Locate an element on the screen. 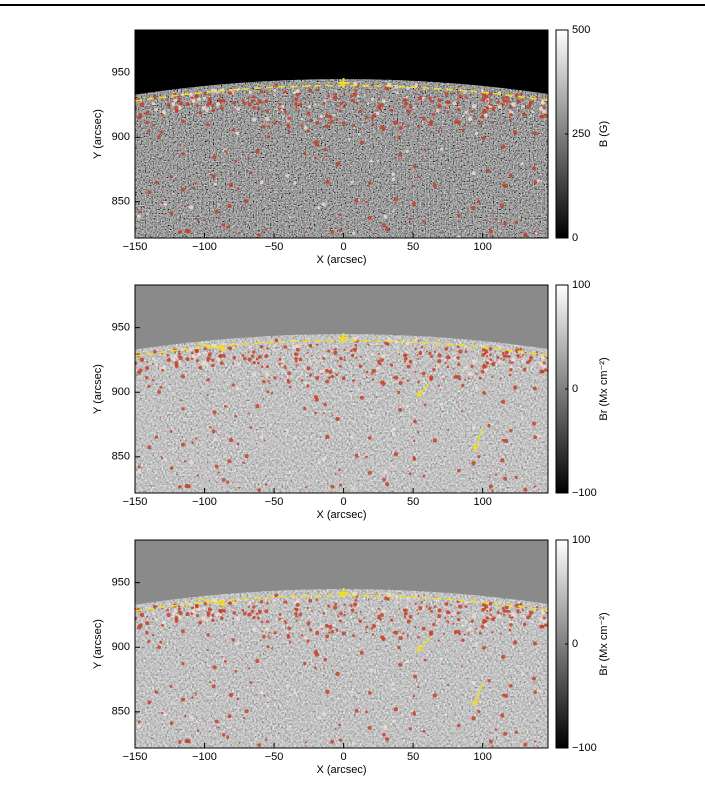  disk is located at coordinates (341, 413).